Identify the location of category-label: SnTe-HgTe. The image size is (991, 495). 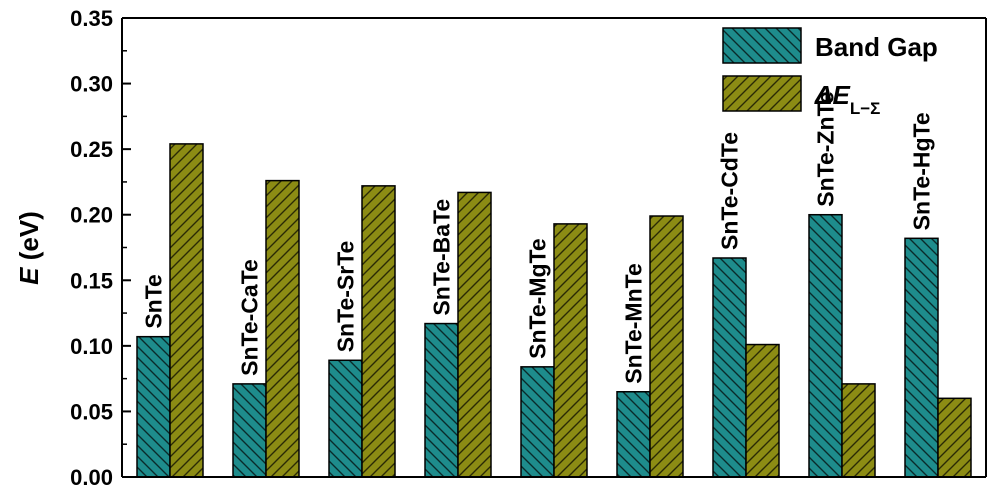
(922, 171).